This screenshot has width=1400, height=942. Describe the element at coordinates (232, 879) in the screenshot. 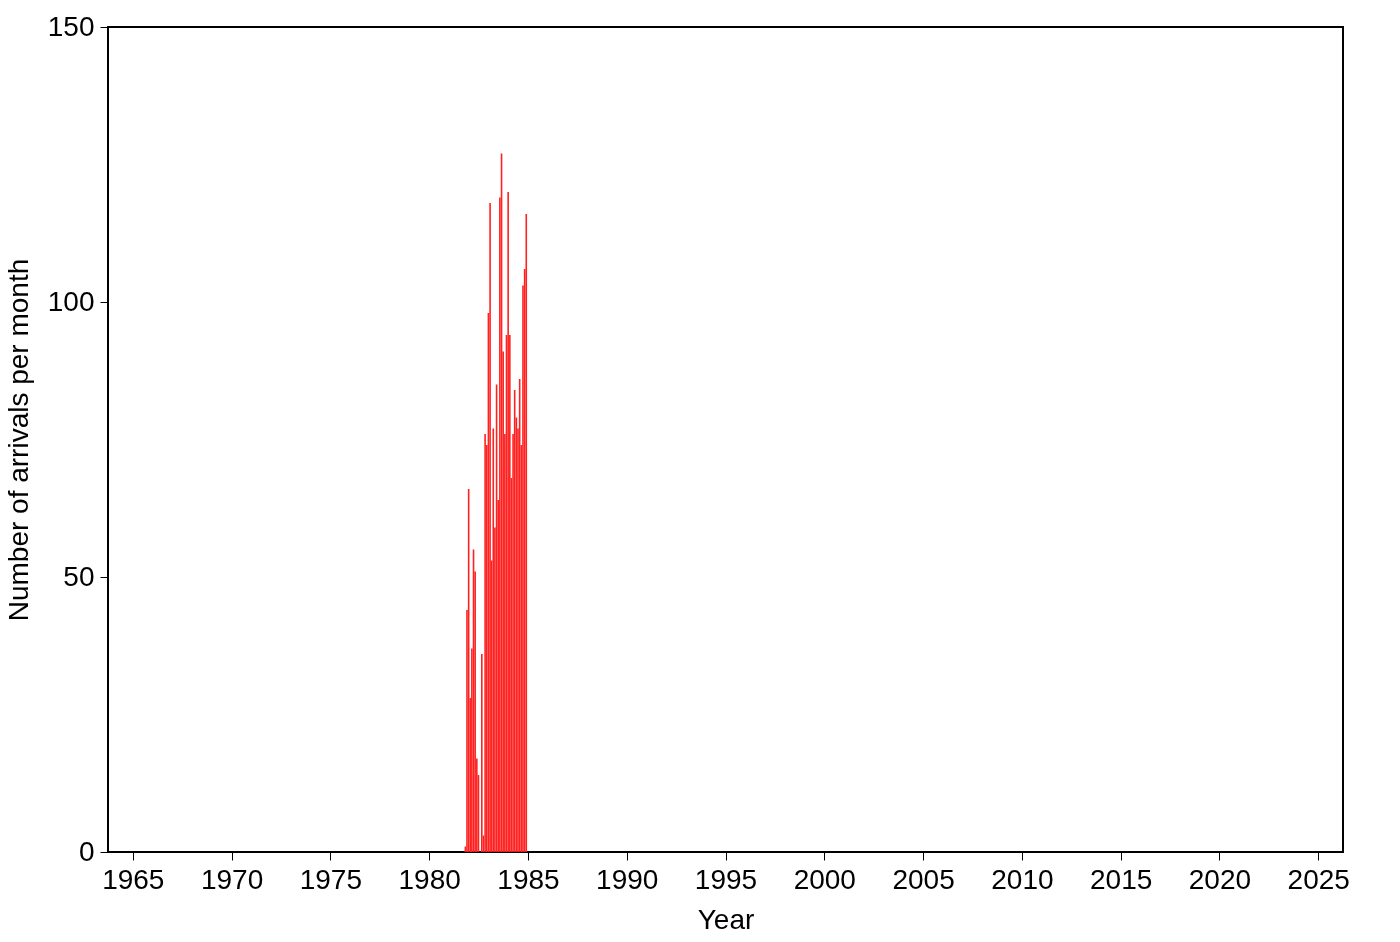

I see `x-tick-label: 1970` at that location.